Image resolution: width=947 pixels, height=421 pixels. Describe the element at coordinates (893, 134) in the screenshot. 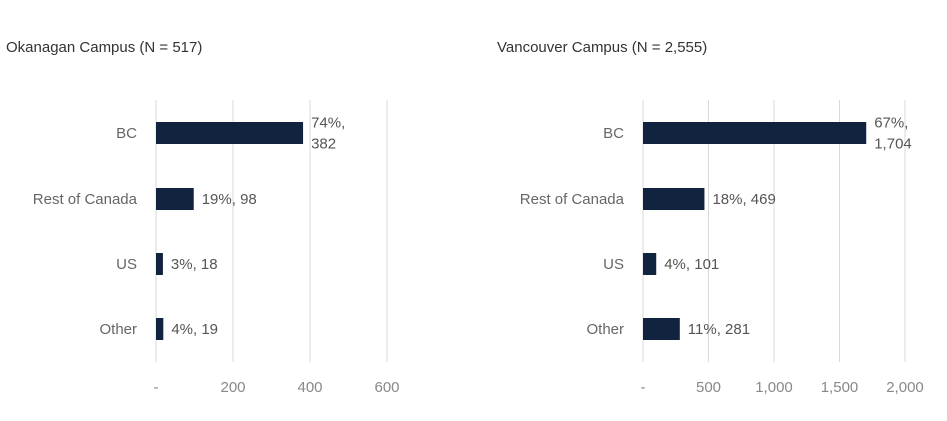

I see `vancouver-data-label: 67%, 1,704` at that location.